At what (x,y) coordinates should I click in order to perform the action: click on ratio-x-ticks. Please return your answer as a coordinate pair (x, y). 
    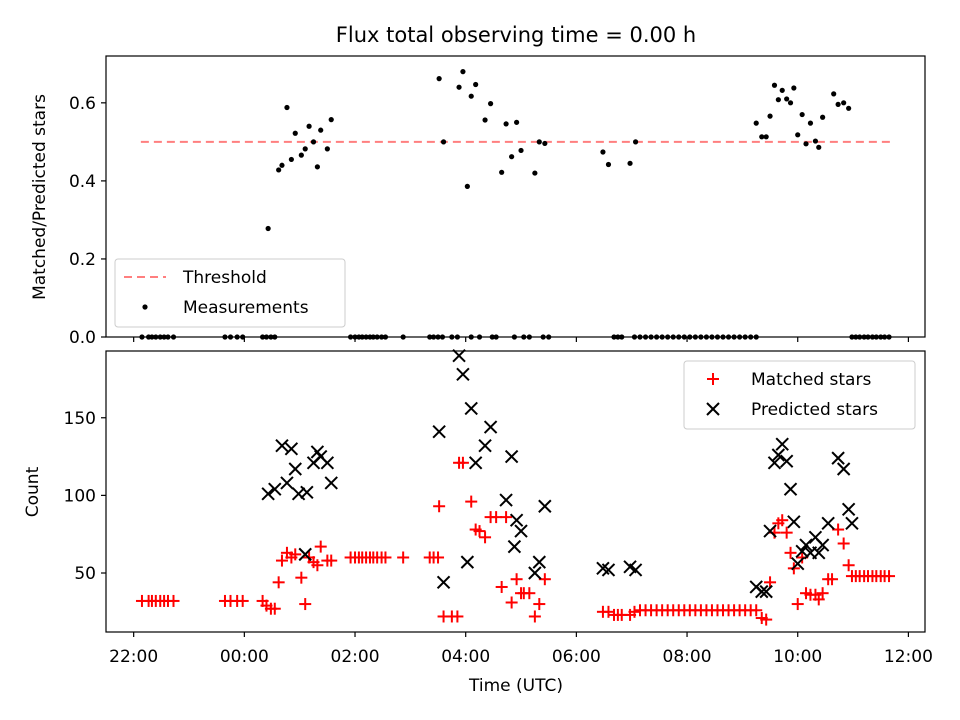
    Looking at the image, I should click on (521, 339).